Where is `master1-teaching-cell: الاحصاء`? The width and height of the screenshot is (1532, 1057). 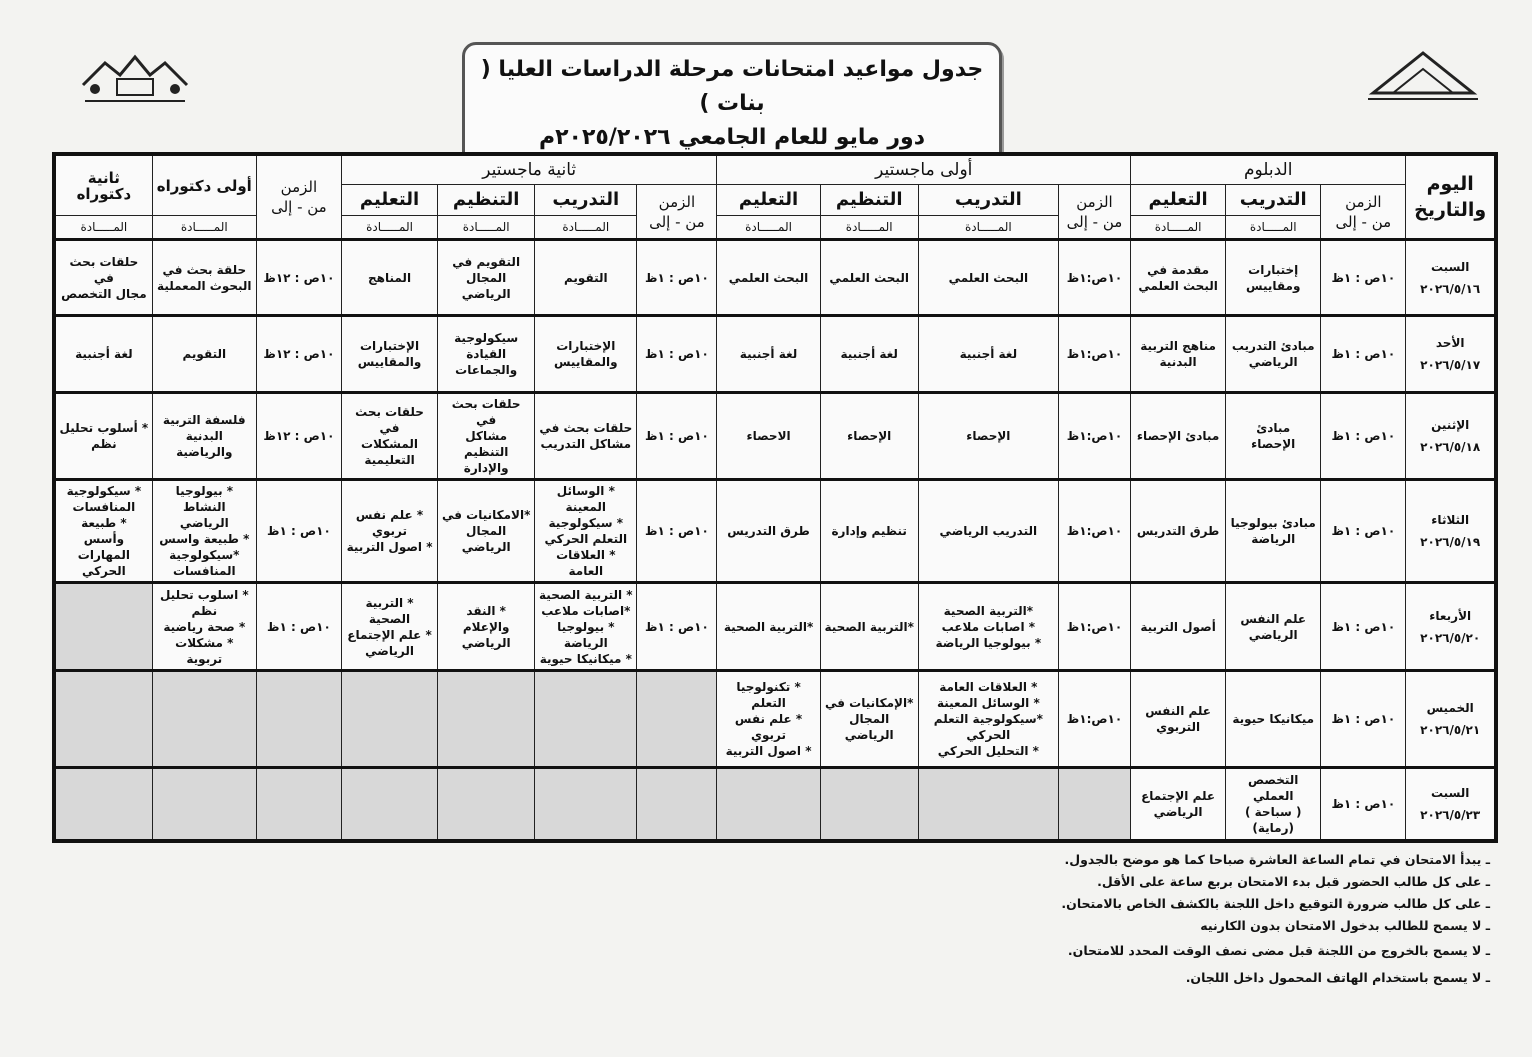 master1-teaching-cell: الاحصاء is located at coordinates (768, 435).